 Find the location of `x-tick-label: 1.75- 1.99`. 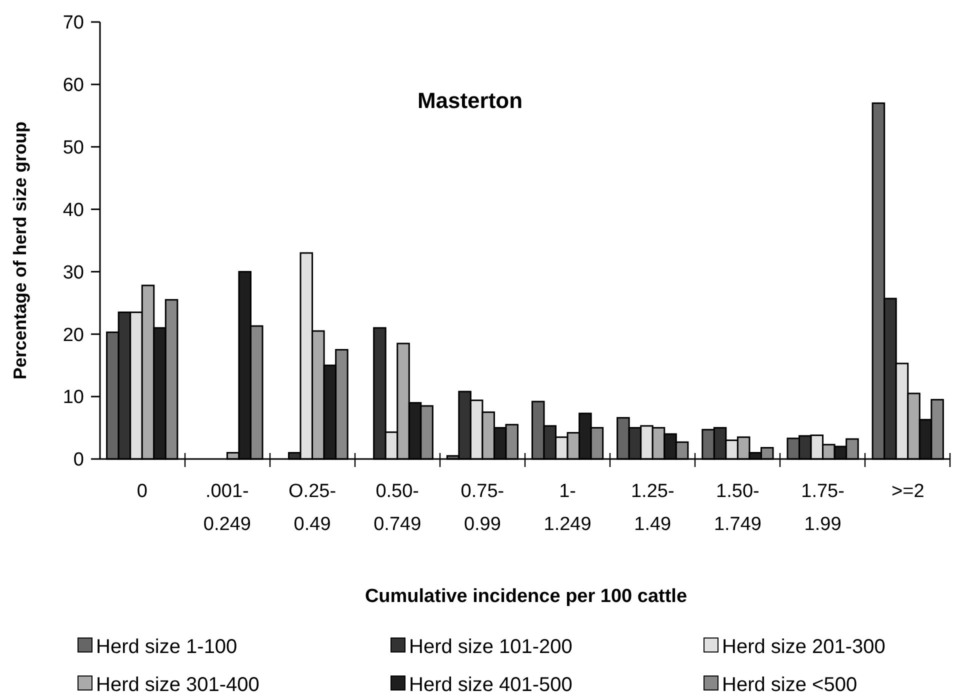

x-tick-label: 1.75- 1.99 is located at coordinates (822, 508).